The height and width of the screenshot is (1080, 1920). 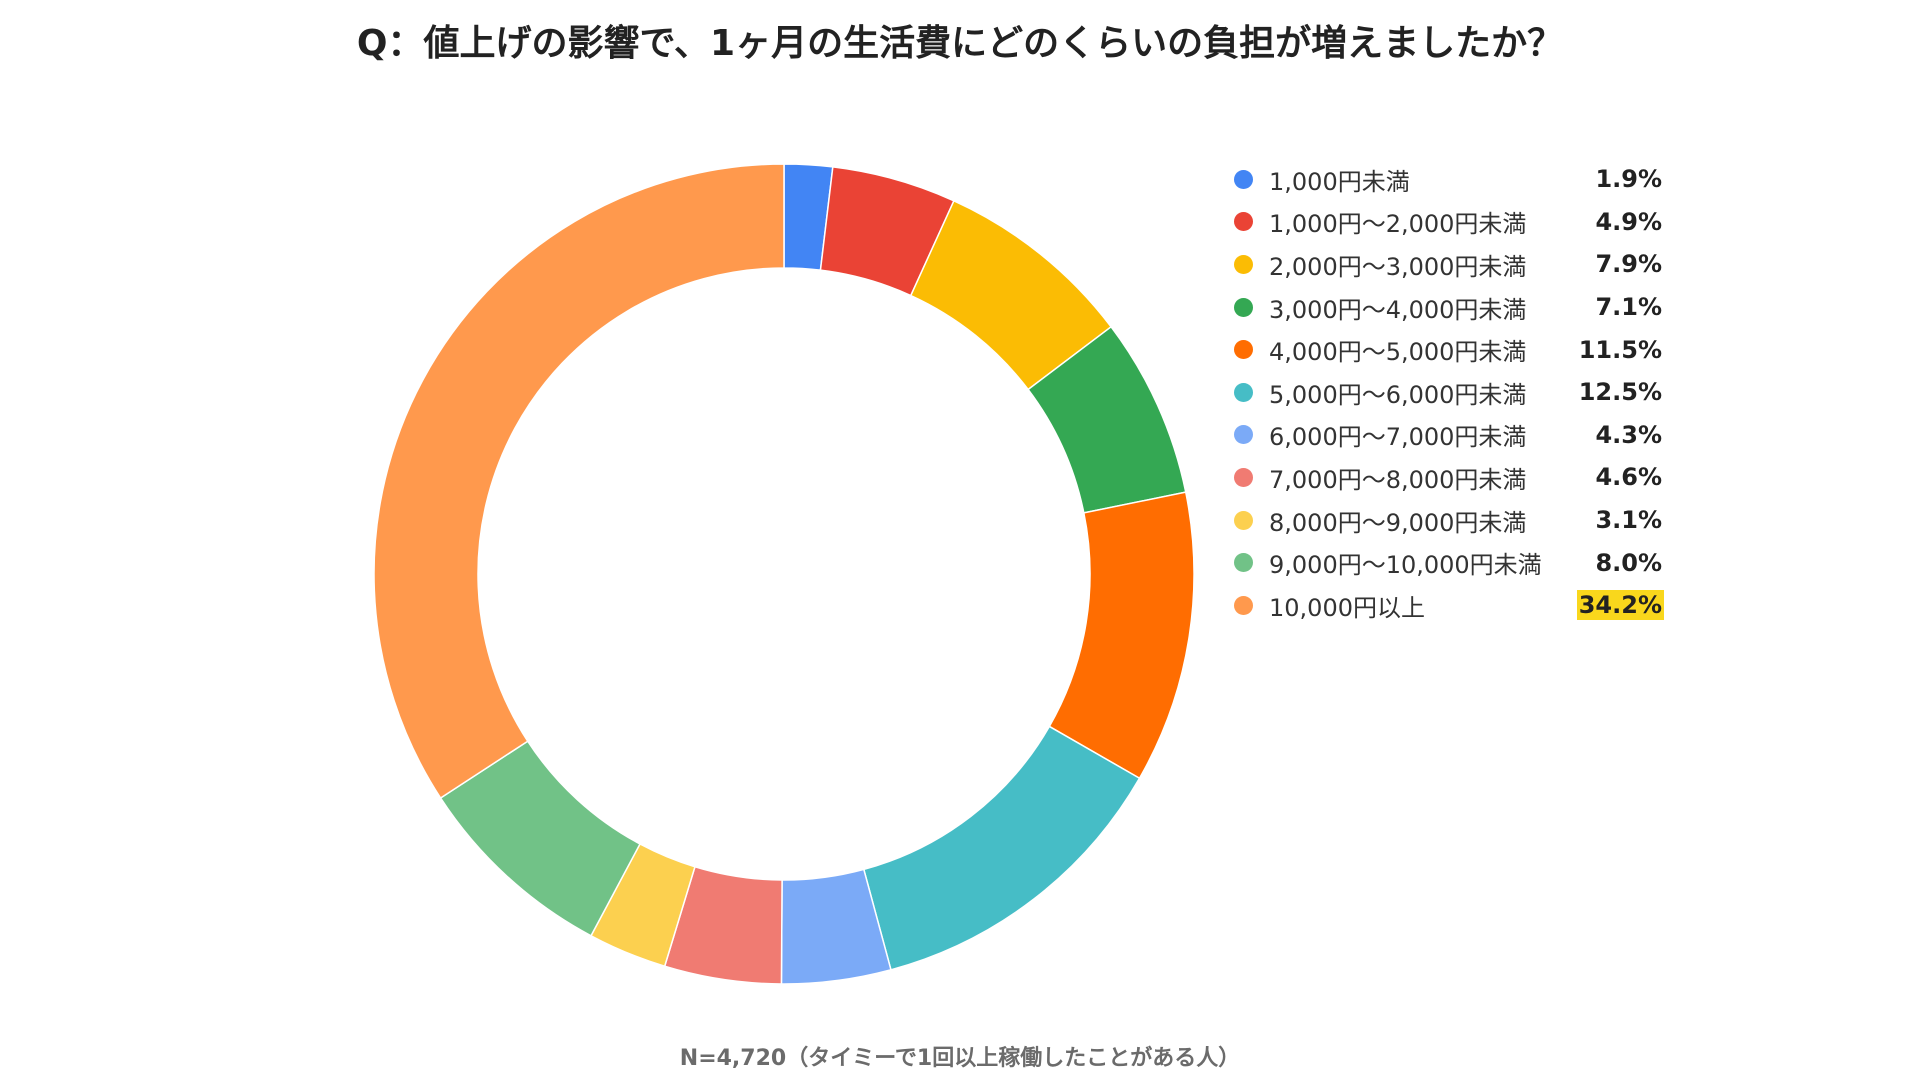 What do you see at coordinates (1628, 520) in the screenshot?
I see `legend-value: 3.1%` at bounding box center [1628, 520].